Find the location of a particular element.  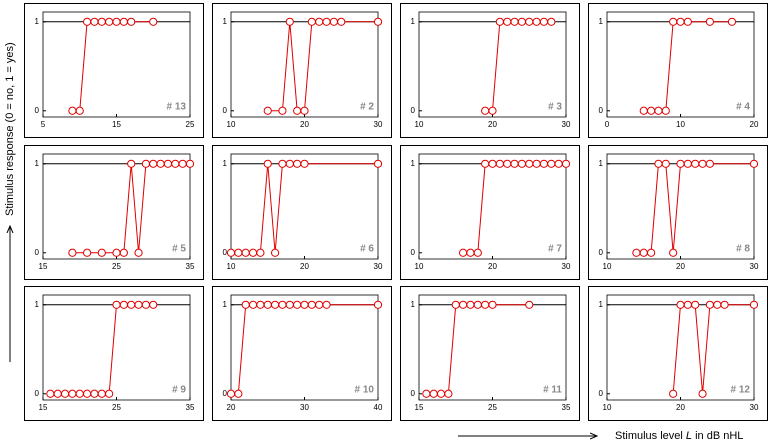

panel: 0 1 10 20 30# 7 is located at coordinates (490, 212).